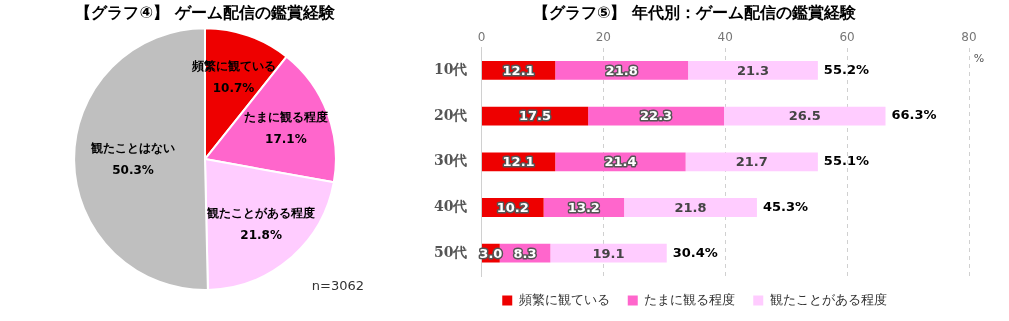 The height and width of the screenshot is (321, 1009). What do you see at coordinates (583, 207) in the screenshot?
I see `data-label: 13.2` at bounding box center [583, 207].